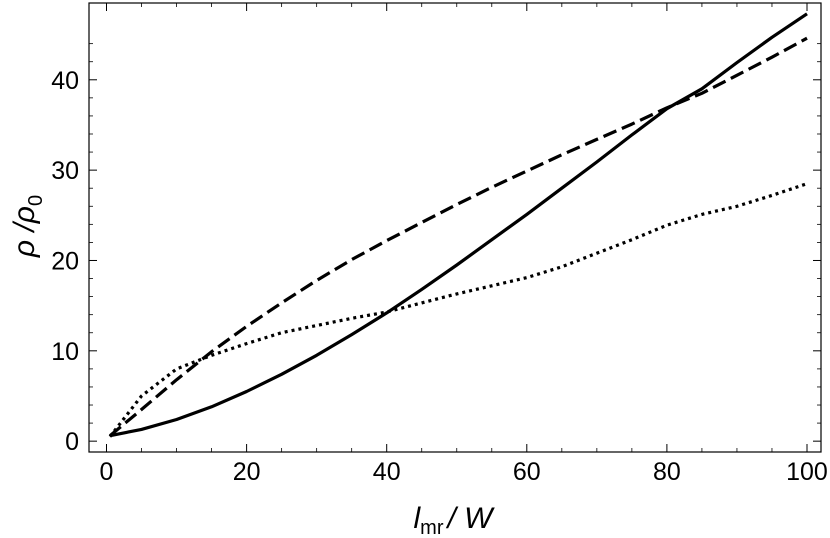 This screenshot has height=538, width=830. I want to click on y-axis-title-sub: 0, so click(36, 200).